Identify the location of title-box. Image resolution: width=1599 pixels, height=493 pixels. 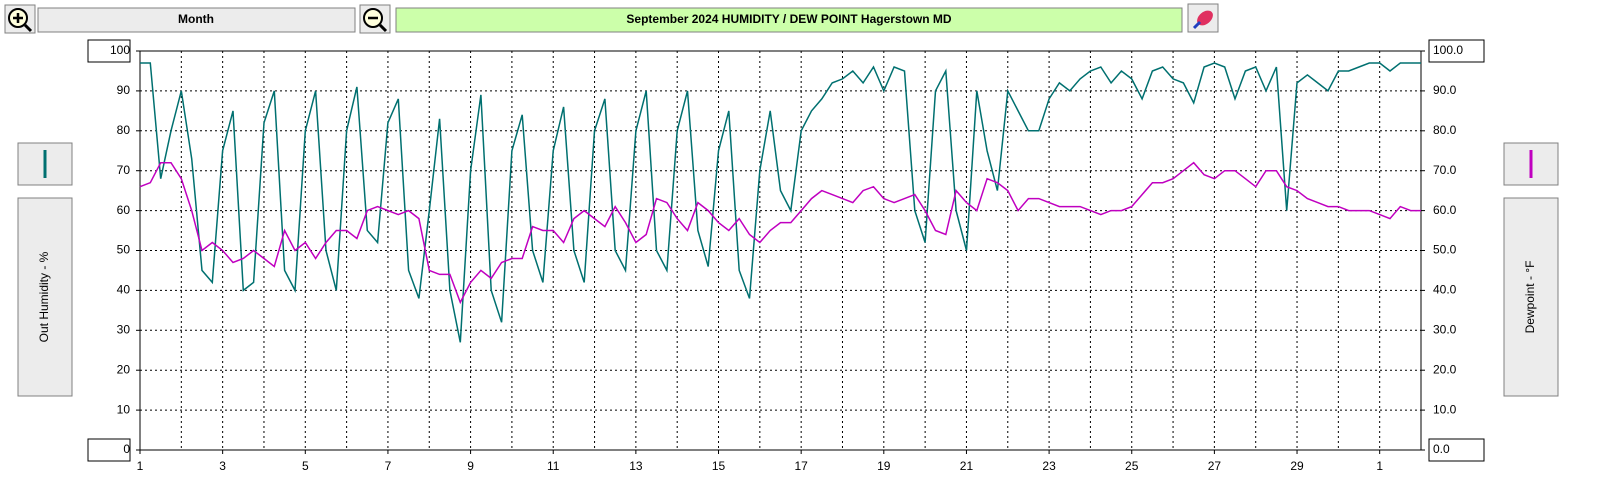
(789, 20).